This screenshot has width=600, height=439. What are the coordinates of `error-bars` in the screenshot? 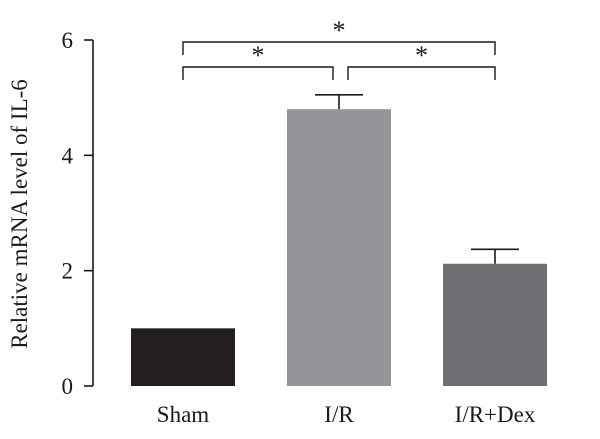 It's located at (417, 178).